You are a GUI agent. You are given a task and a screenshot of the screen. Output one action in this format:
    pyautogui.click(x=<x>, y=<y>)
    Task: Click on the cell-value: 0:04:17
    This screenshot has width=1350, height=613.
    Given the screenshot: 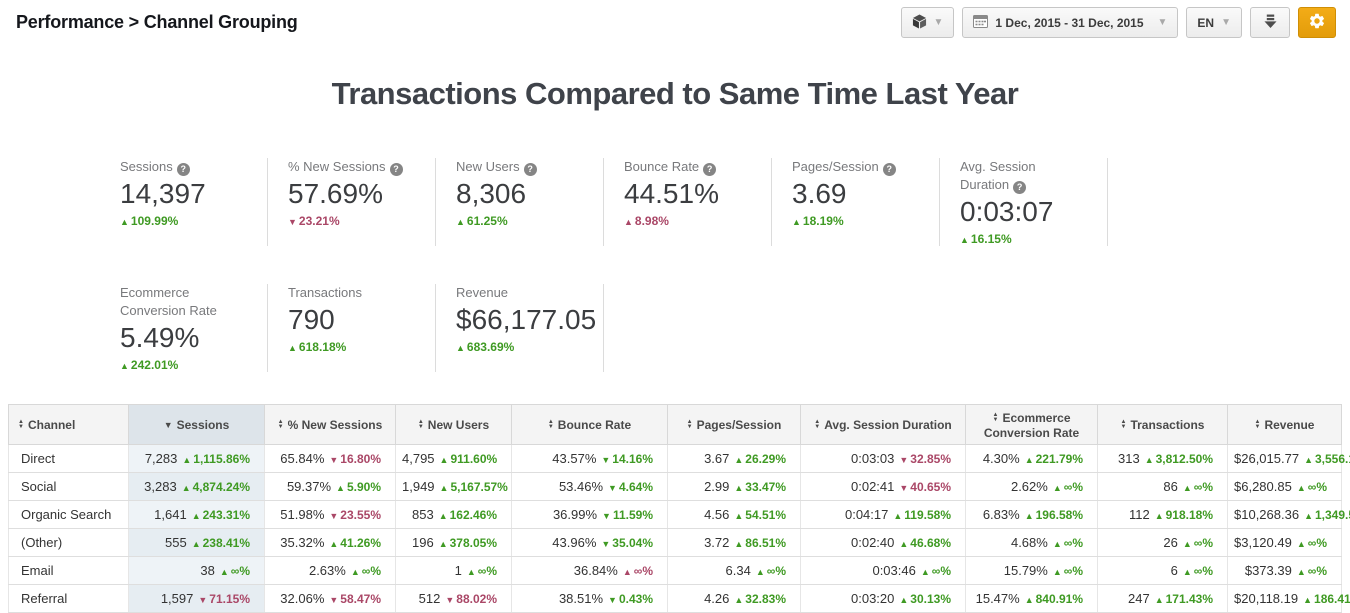 What is the action you would take?
    pyautogui.click(x=866, y=514)
    